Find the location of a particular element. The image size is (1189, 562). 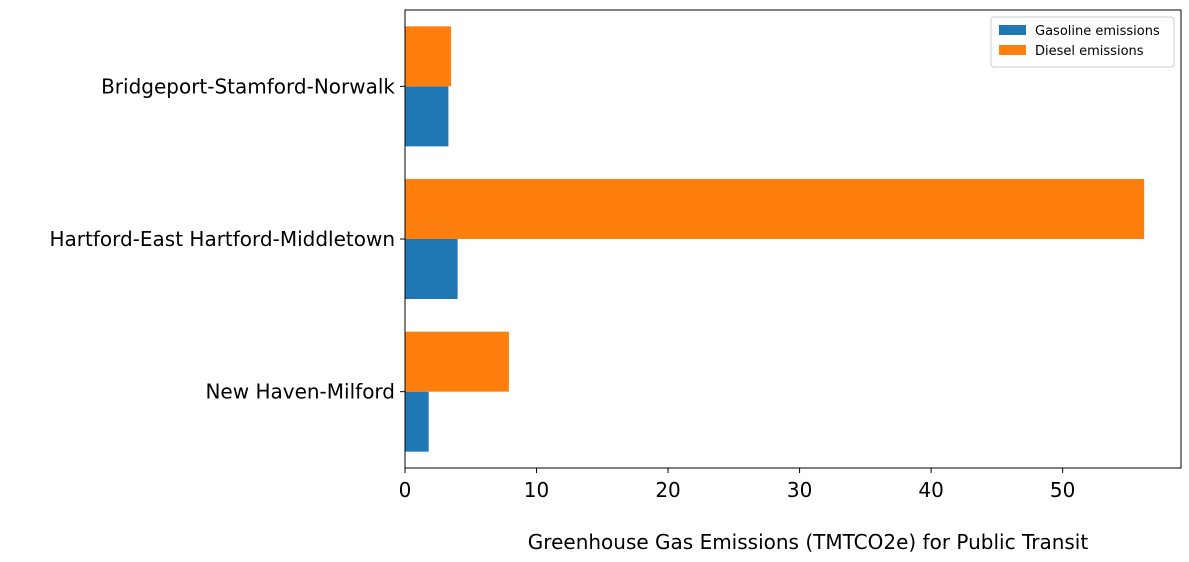

y-tick-label: New Haven-Milford is located at coordinates (300, 392).